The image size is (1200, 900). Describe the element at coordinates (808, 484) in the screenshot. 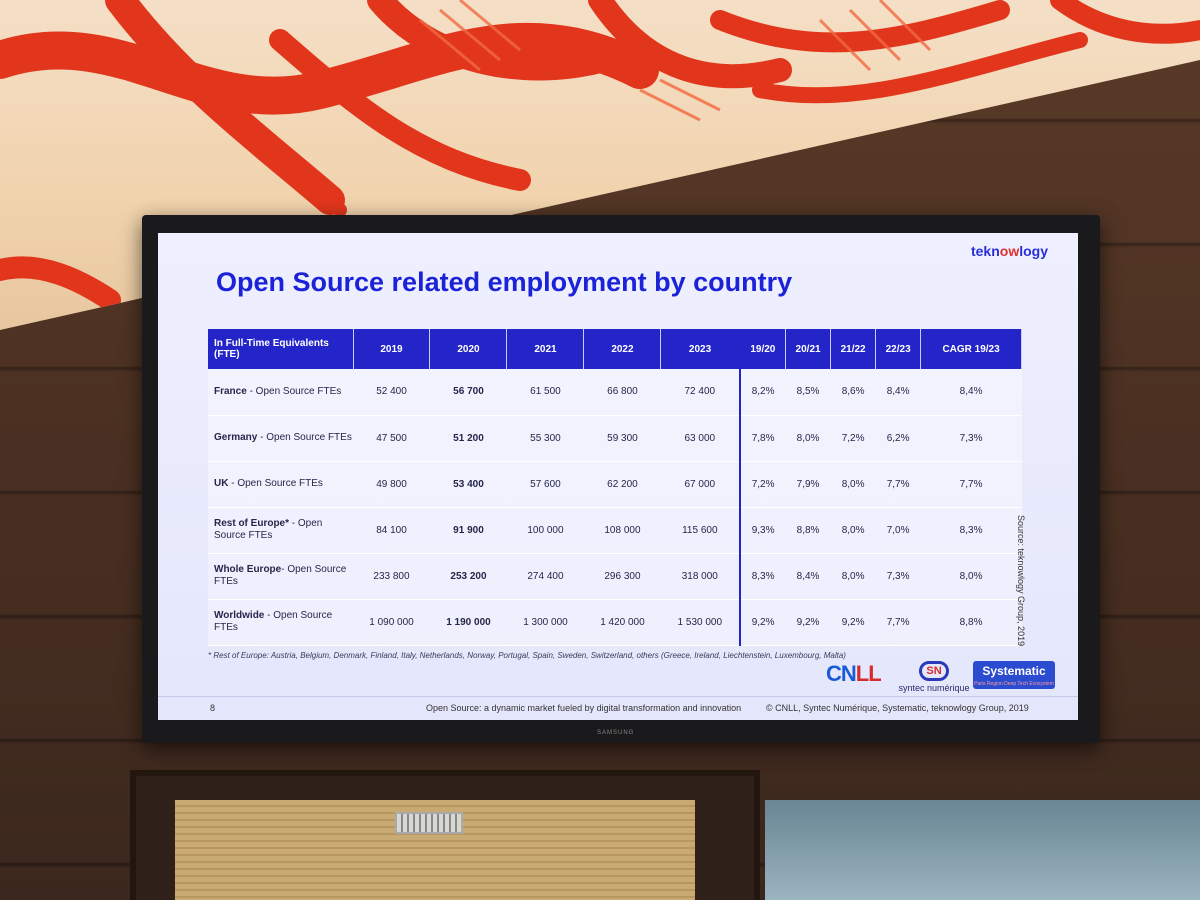

I see `table-cell: 7,9%` at that location.